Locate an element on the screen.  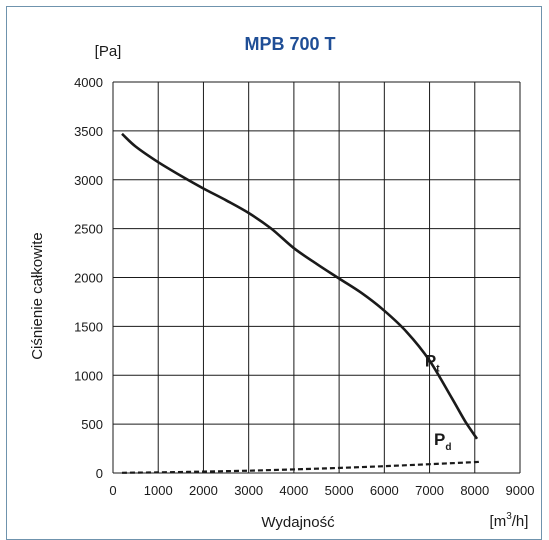
y-tick-label: 2000 is located at coordinates (88, 278).